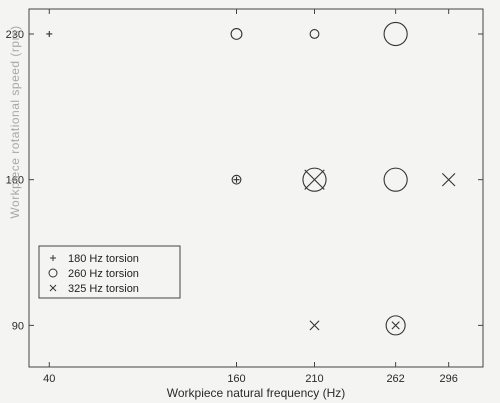 The width and height of the screenshot is (500, 403). Describe the element at coordinates (15, 181) in the screenshot. I see `y-tick-label: 160` at that location.